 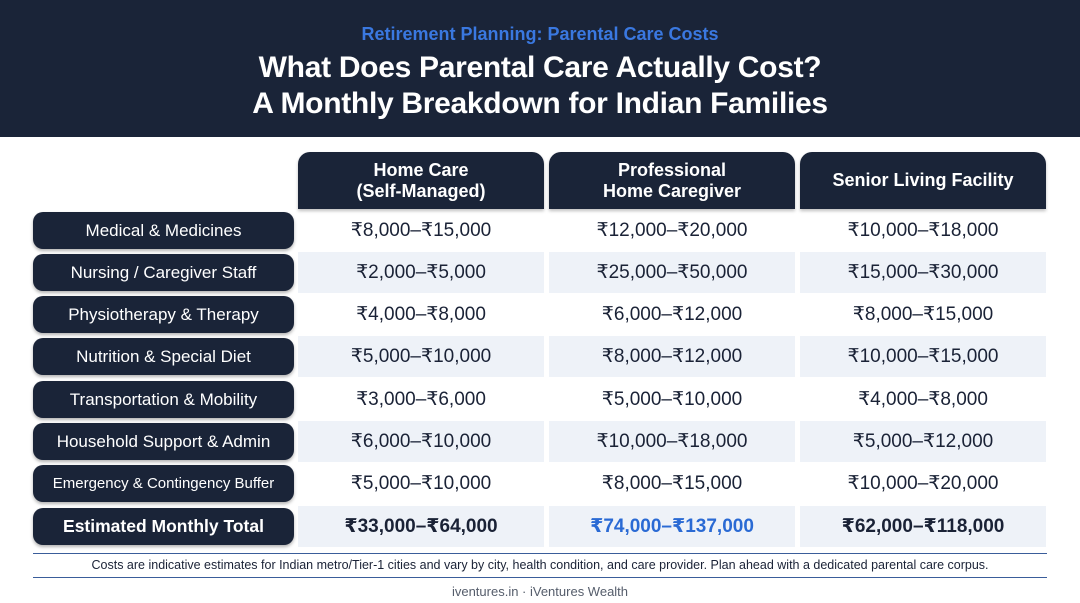 I want to click on table-cell: ₹25,000–₹50,000, so click(x=672, y=272).